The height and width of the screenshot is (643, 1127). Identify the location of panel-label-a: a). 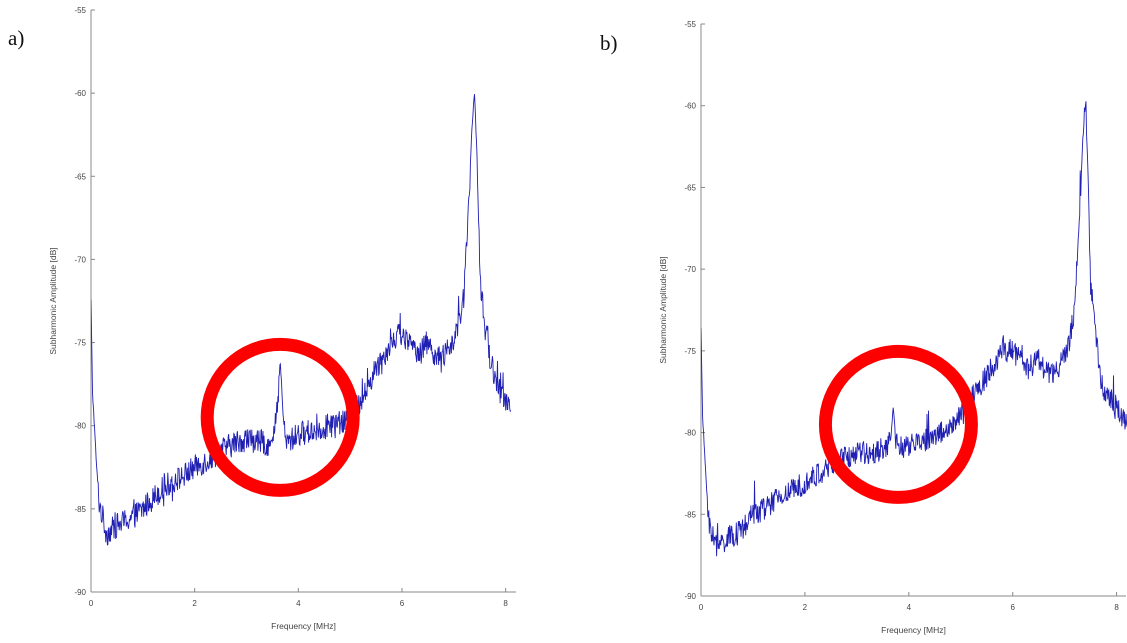
(16, 38).